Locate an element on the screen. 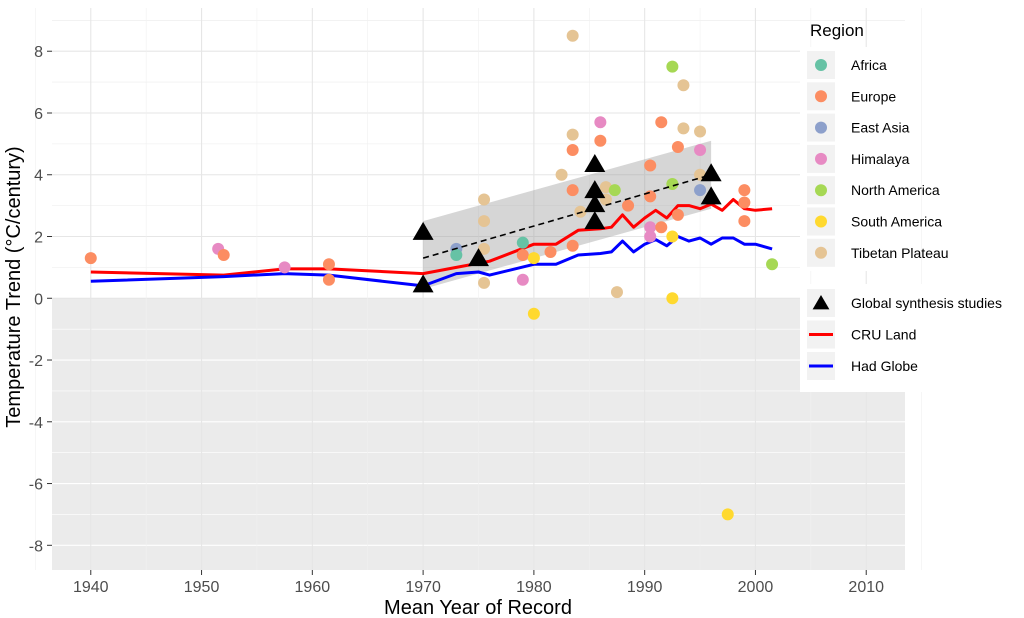  series-line-had-globe is located at coordinates (431, 261).